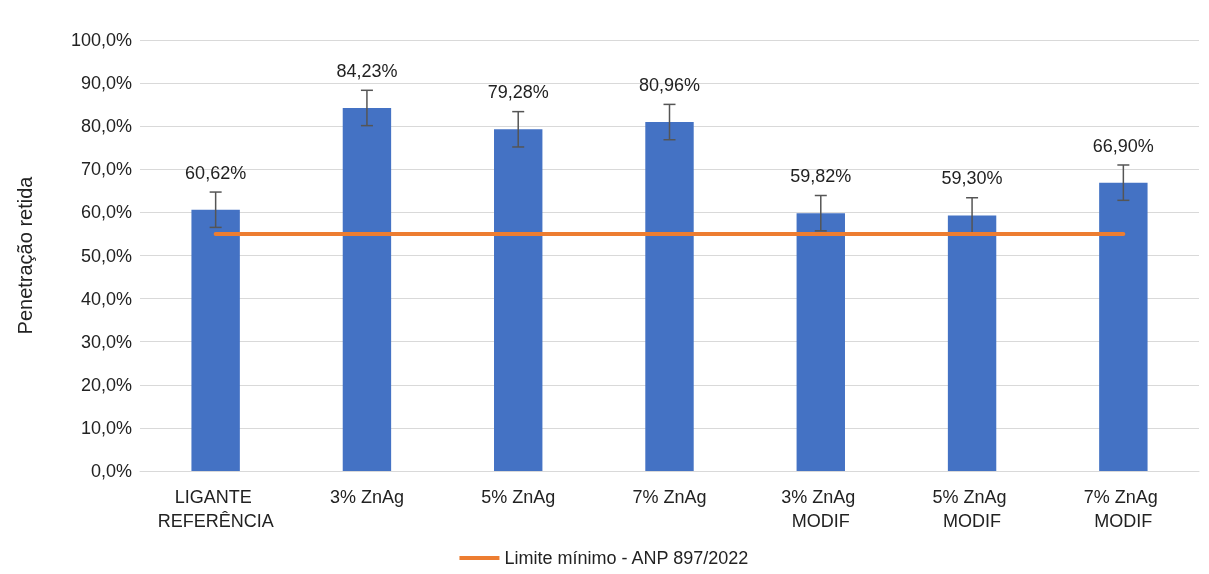  I want to click on y-tick-label: 50,0%, so click(106, 255).